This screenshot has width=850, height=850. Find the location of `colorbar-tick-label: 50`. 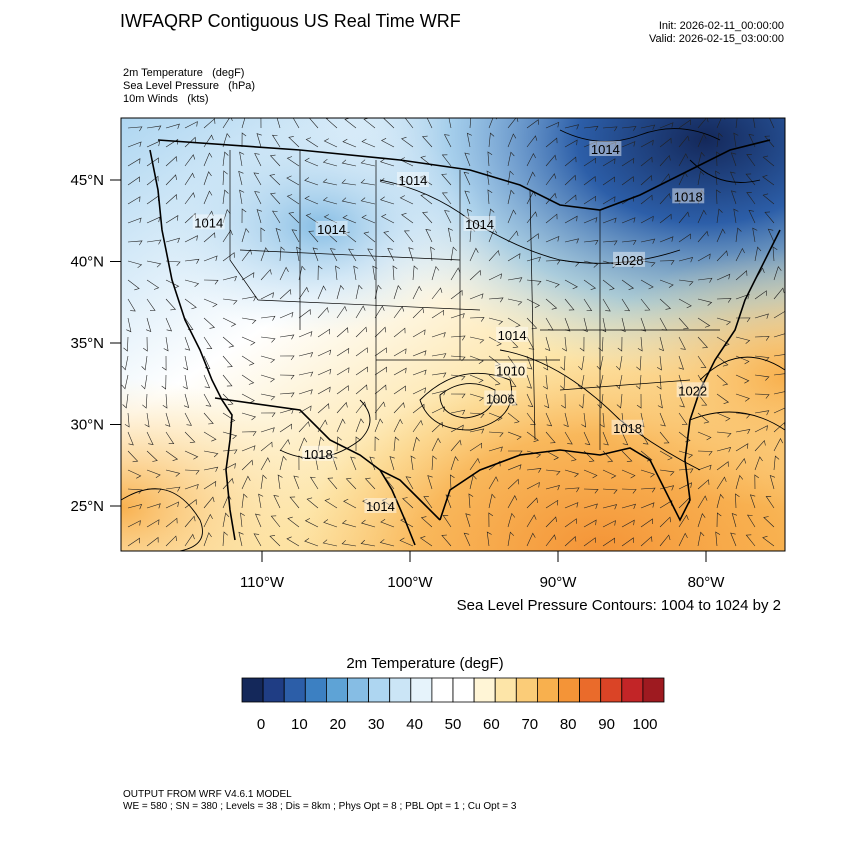

colorbar-tick-label: 50 is located at coordinates (453, 724).